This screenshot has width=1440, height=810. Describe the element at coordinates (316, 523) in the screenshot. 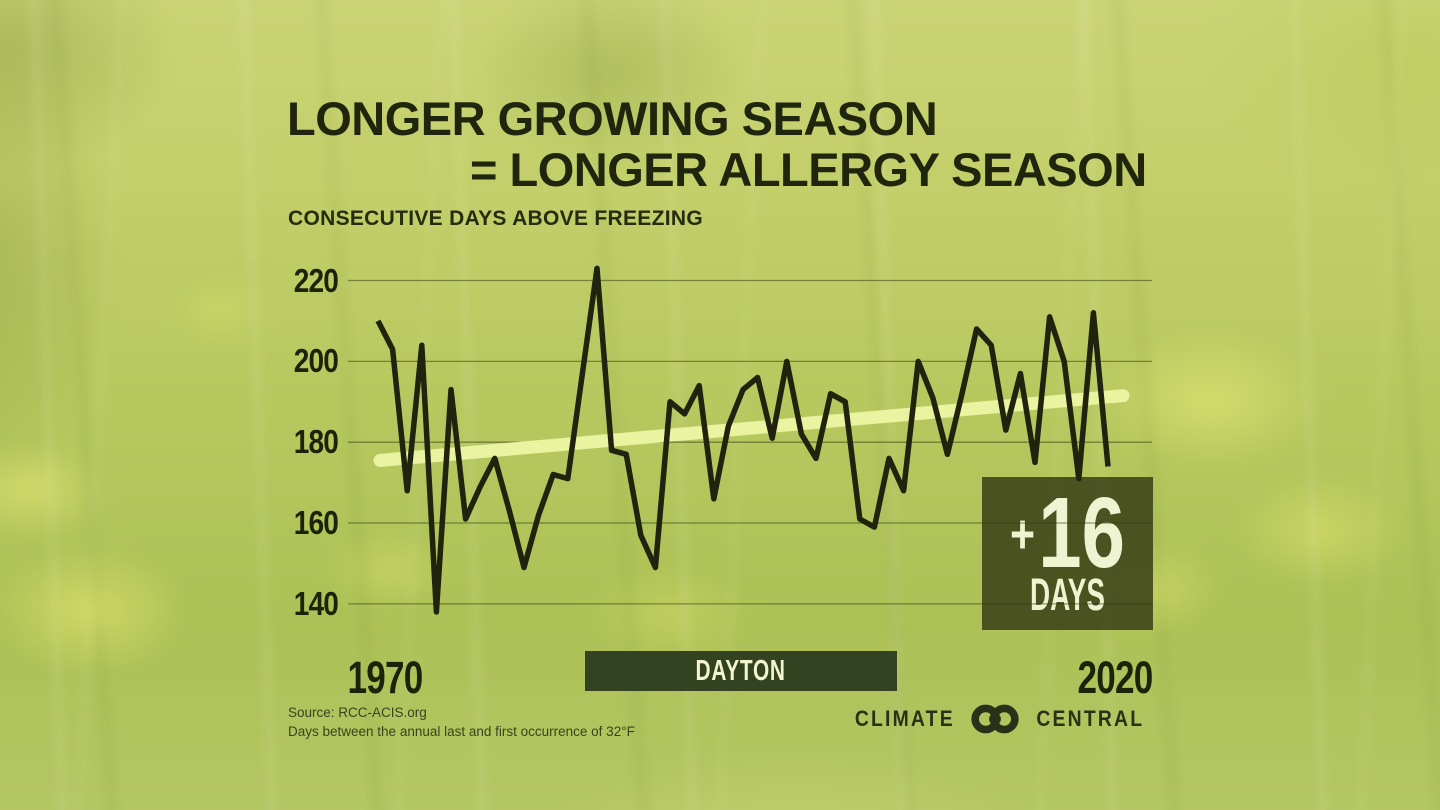

I see `y-axis-tick-label: 160` at that location.